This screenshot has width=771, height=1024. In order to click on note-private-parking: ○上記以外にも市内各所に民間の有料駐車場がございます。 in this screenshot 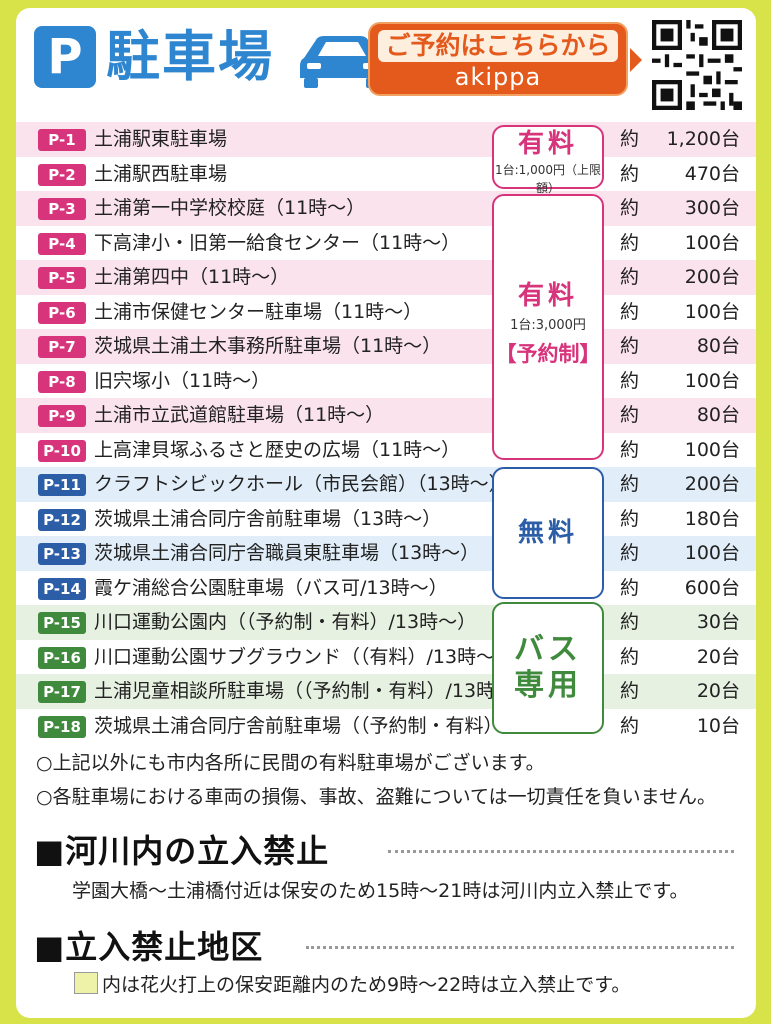, I will do `click(290, 763)`.